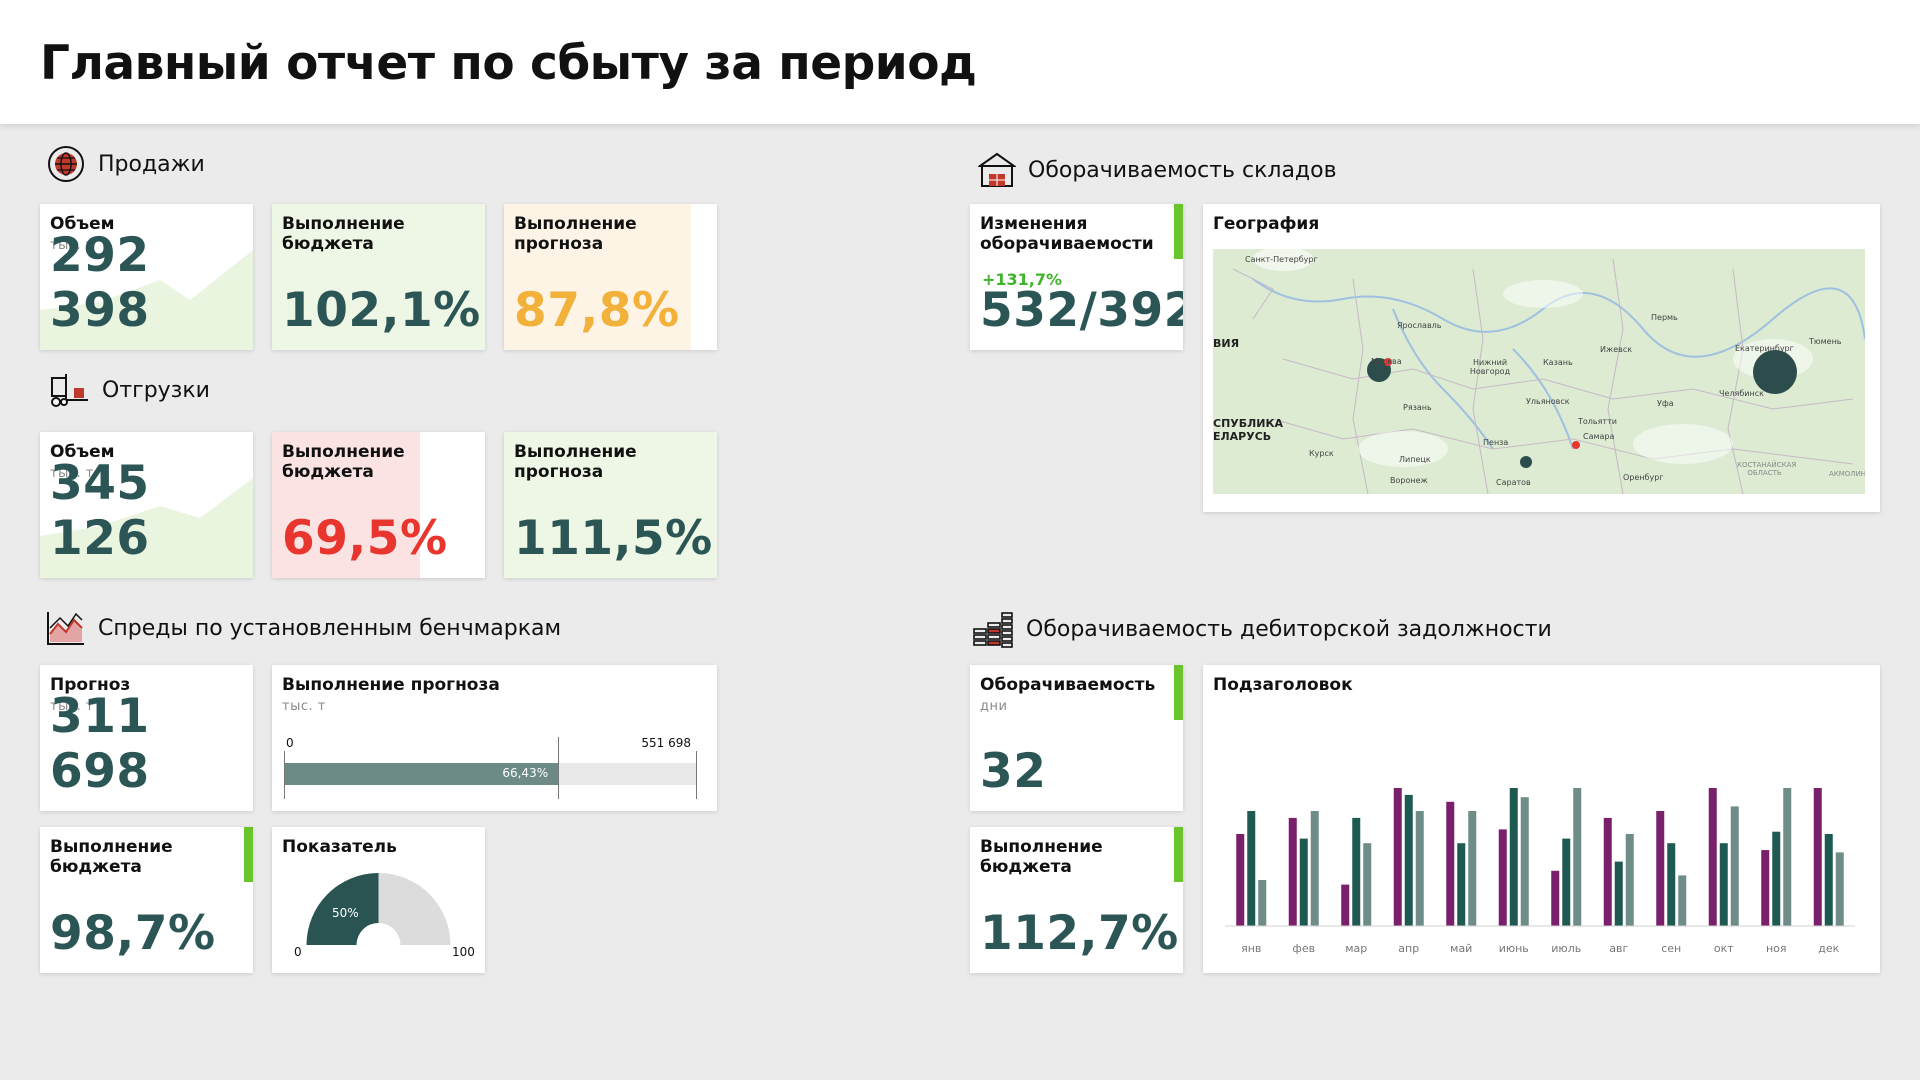 Image resolution: width=1920 pixels, height=1080 pixels. I want to click on globe-icon, so click(66, 164).